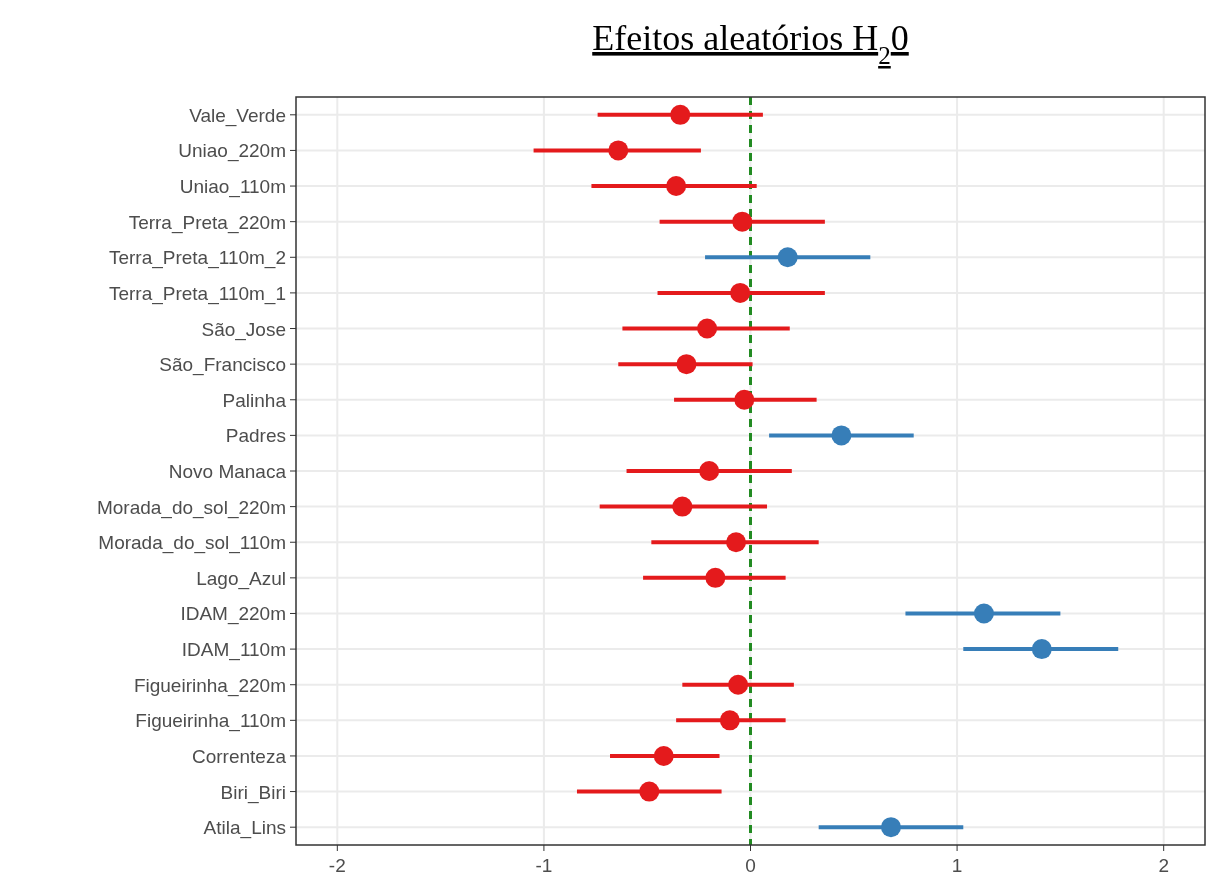  What do you see at coordinates (237, 115) in the screenshot?
I see `y-tick-label: Vale_Verde` at bounding box center [237, 115].